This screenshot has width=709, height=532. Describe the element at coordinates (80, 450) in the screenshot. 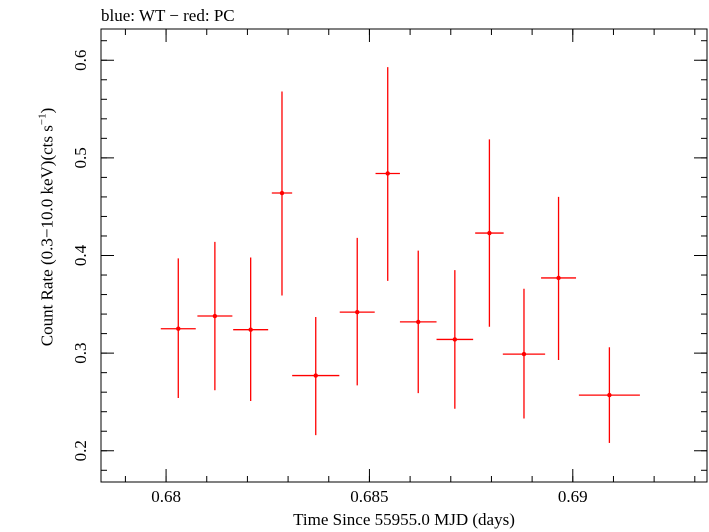

I see `y-tick-label: 0.2` at that location.